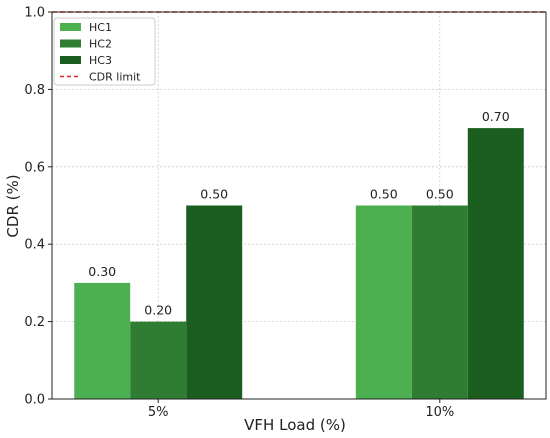 The height and width of the screenshot is (438, 550). I want to click on y-tick-label: 0.6, so click(34, 167).